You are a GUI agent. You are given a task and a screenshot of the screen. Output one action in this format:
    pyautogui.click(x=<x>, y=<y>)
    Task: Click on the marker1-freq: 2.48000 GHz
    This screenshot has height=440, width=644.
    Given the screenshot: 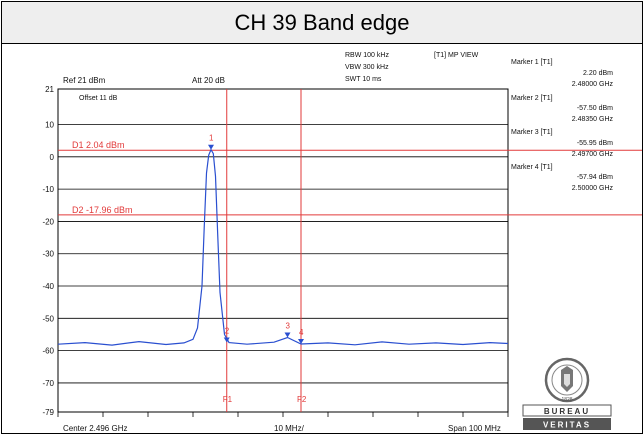 What is the action you would take?
    pyautogui.click(x=593, y=84)
    